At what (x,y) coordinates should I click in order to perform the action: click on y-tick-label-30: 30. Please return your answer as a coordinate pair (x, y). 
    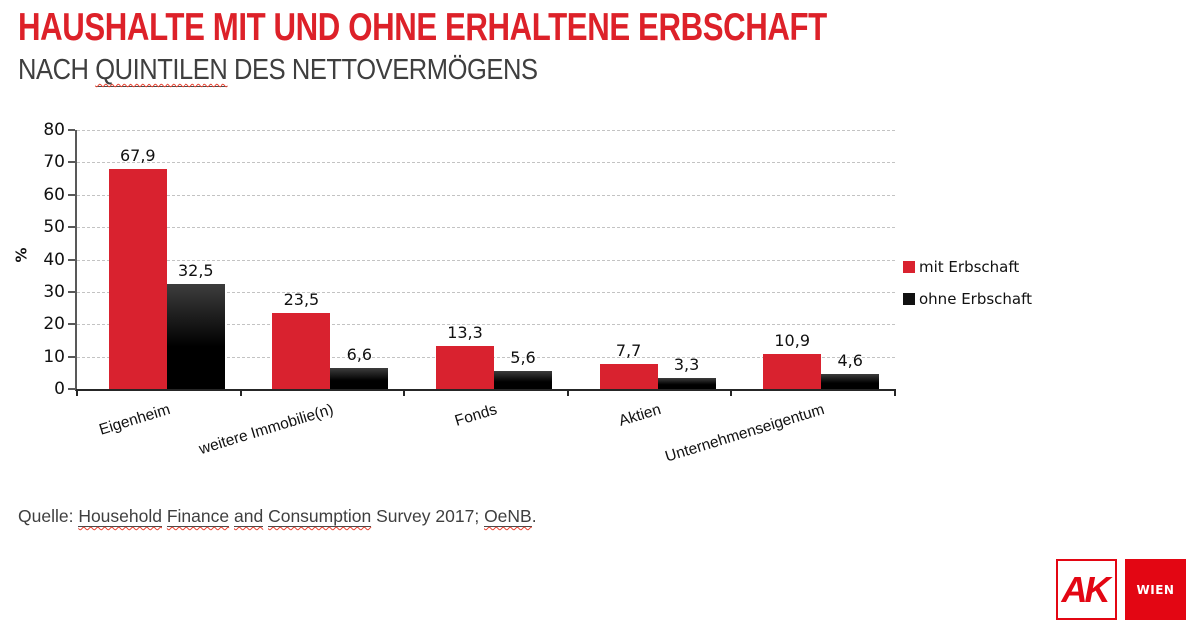
    Looking at the image, I should click on (54, 291).